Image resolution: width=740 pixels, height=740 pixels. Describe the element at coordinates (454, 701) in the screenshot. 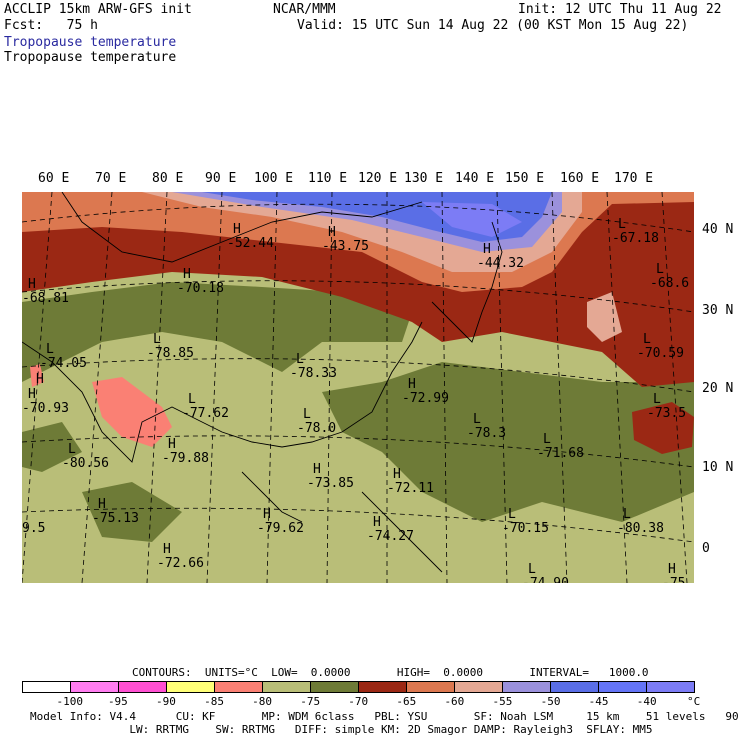

I see `color-bar-tick-label: -60` at that location.